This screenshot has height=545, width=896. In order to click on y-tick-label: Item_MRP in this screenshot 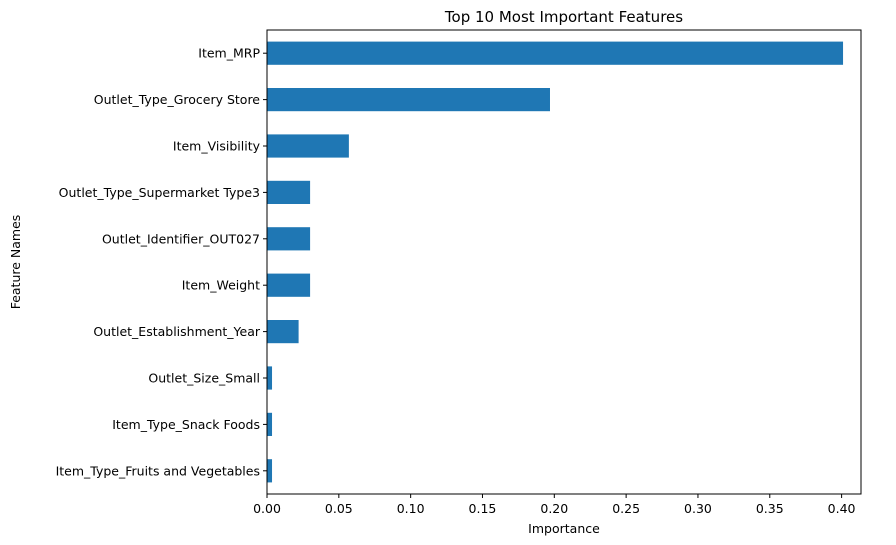, I will do `click(229, 53)`.